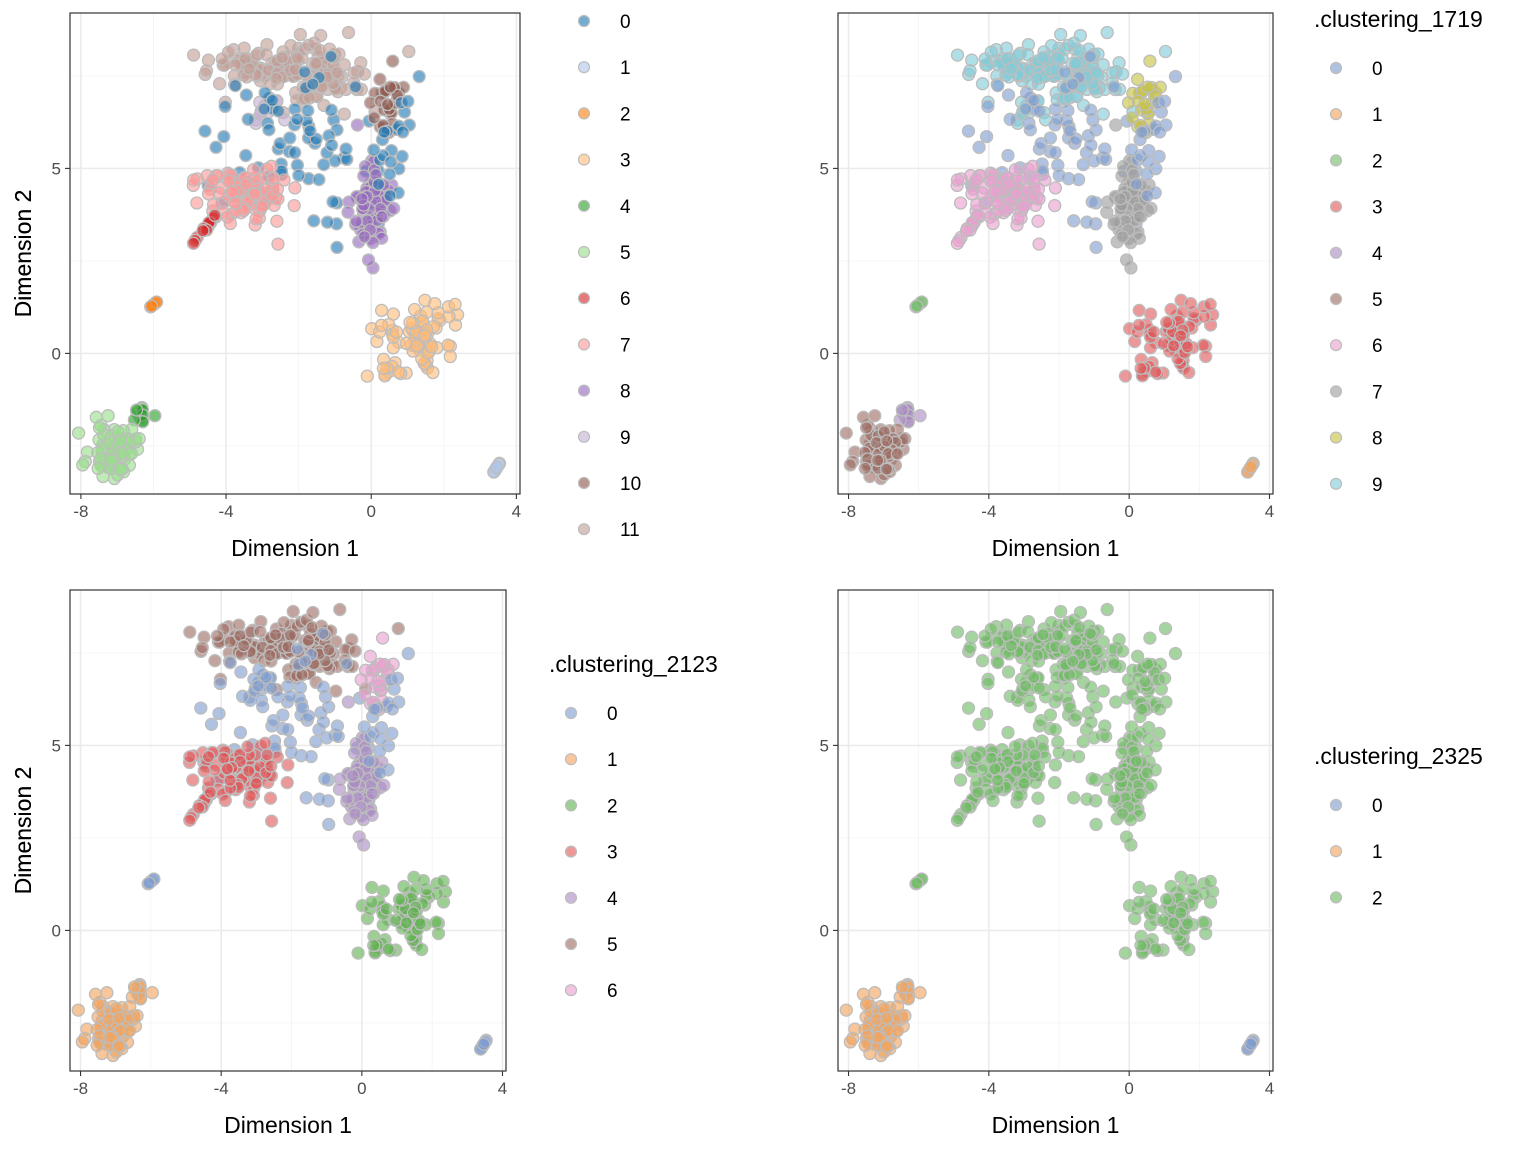 Image resolution: width=1536 pixels, height=1152 pixels. I want to click on legend-label: 6, so click(612, 991).